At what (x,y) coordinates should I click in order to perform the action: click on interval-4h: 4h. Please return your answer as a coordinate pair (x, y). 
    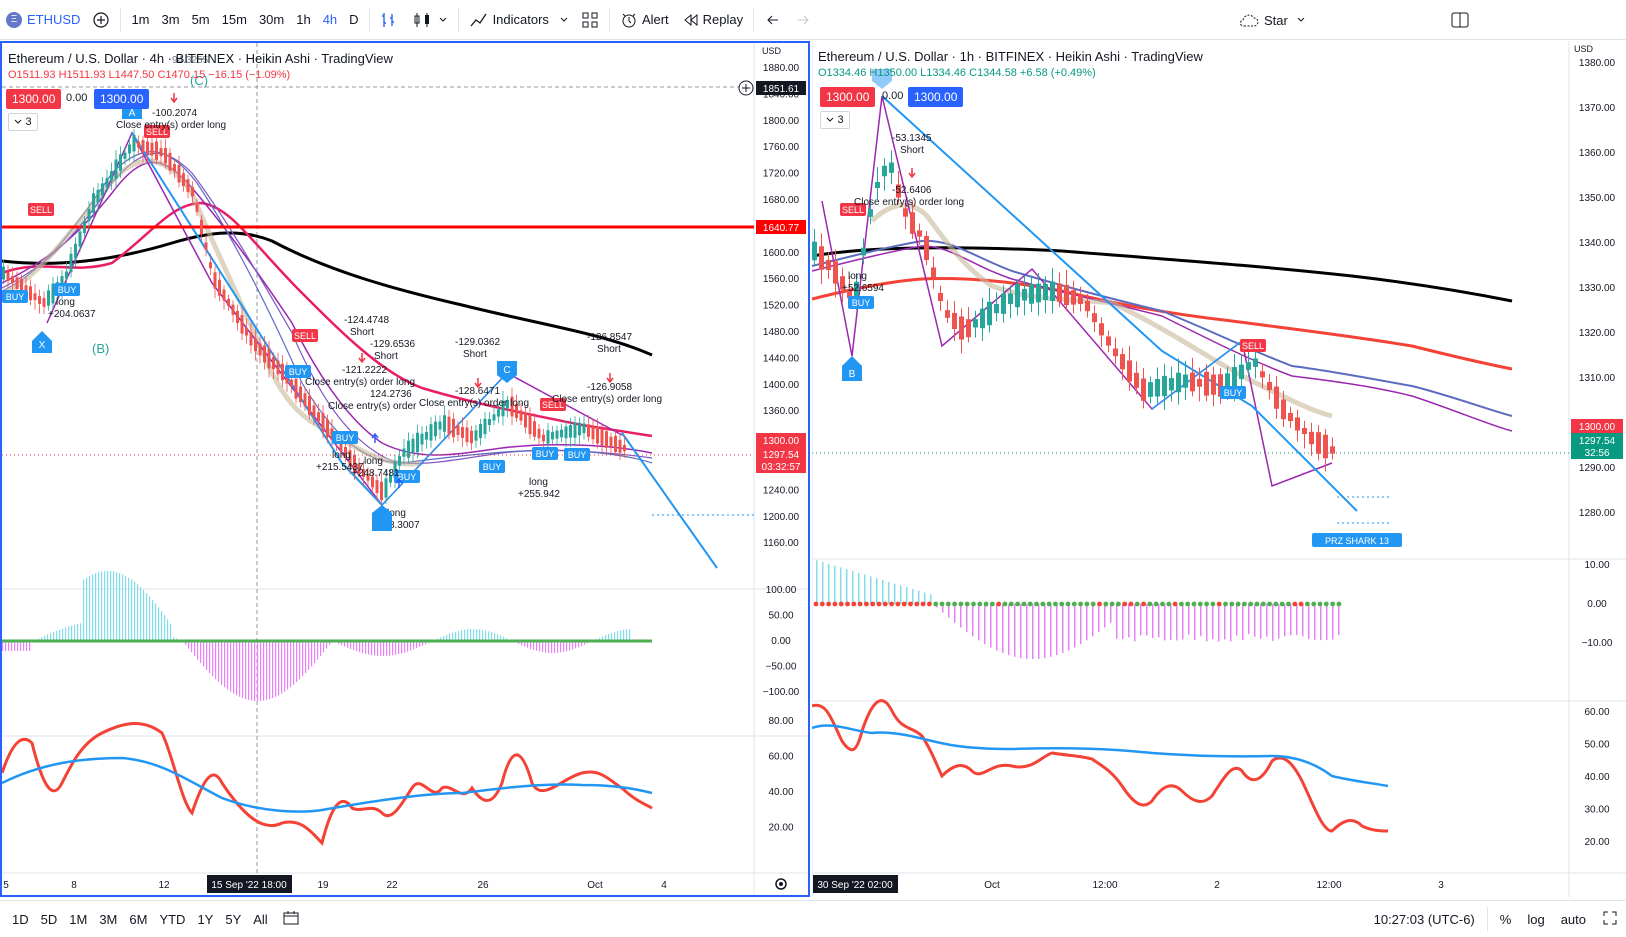
    Looking at the image, I should click on (330, 19).